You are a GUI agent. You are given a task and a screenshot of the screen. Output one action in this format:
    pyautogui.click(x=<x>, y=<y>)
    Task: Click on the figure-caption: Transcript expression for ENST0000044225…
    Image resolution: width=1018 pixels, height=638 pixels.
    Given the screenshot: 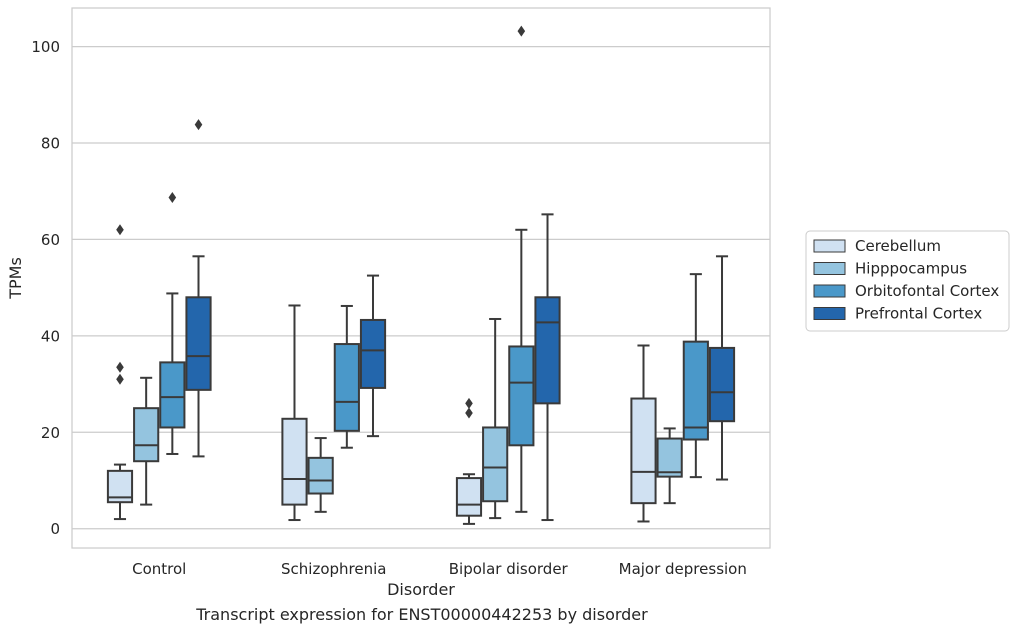 What is the action you would take?
    pyautogui.click(x=422, y=614)
    